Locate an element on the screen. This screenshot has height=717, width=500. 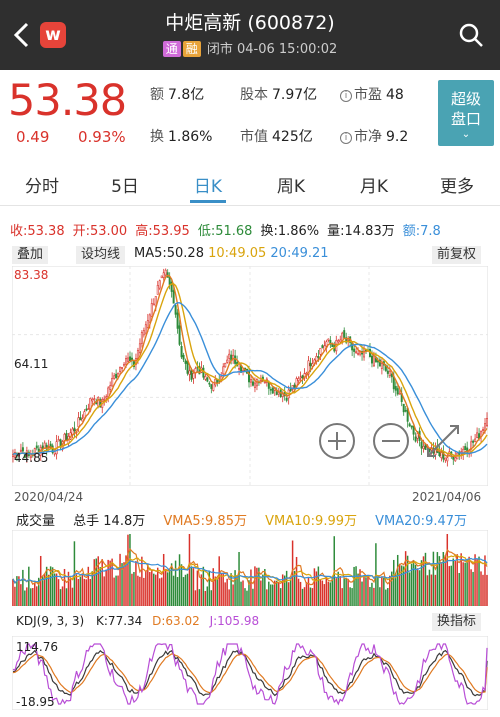
volume-chart is located at coordinates (250, 568).